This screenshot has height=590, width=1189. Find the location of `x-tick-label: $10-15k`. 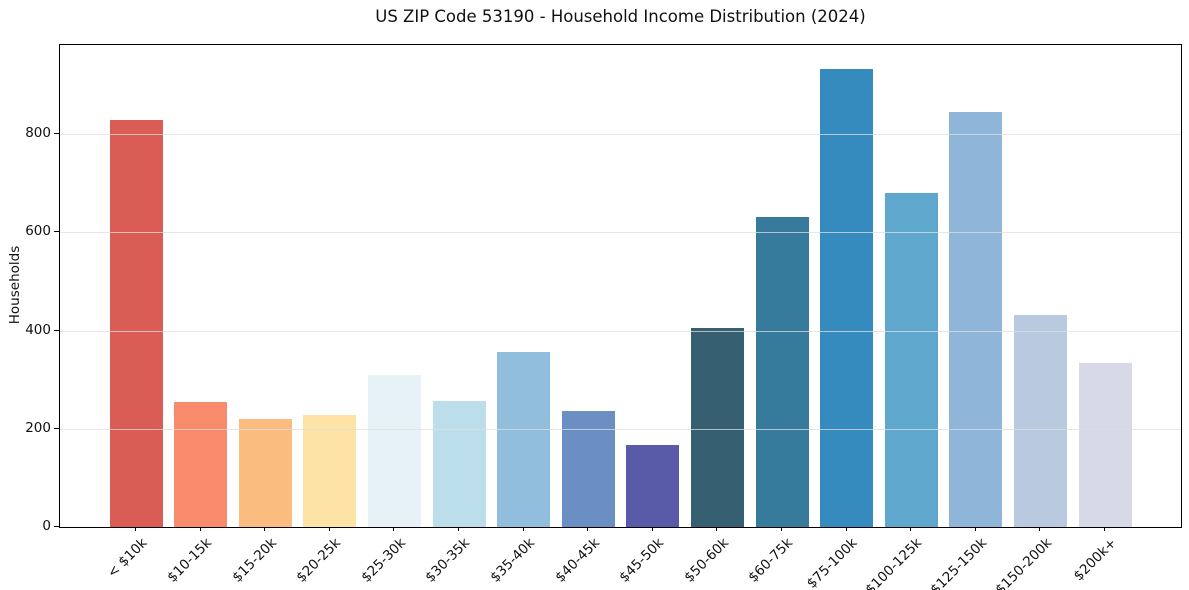

x-tick-label: $10-15k is located at coordinates (189, 560).